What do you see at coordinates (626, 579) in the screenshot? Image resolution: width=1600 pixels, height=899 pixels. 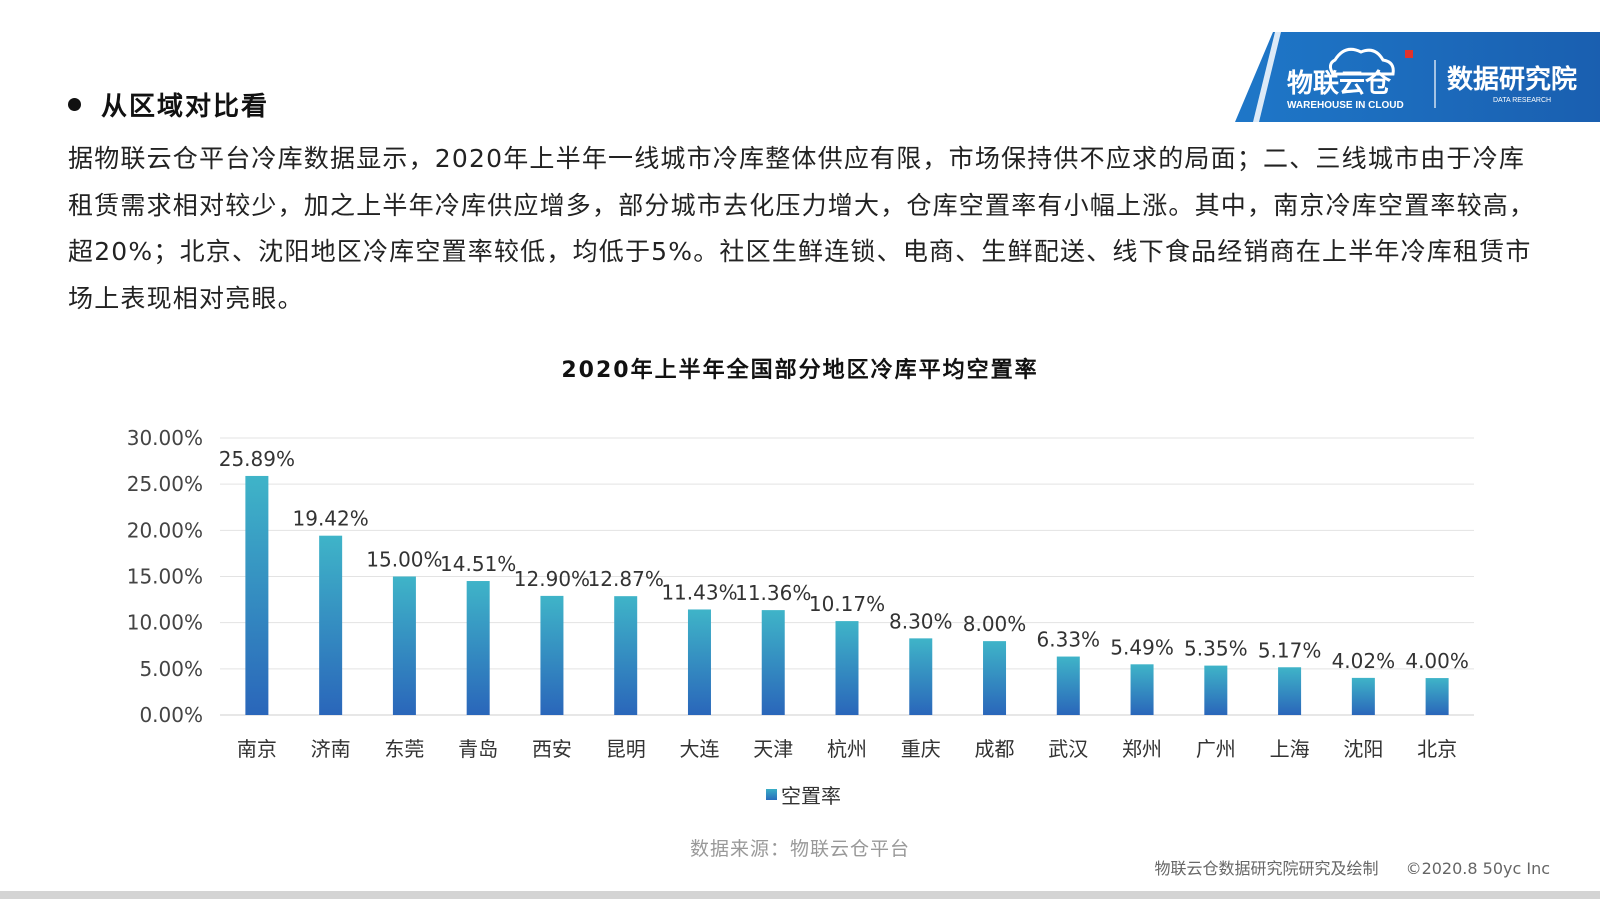 I see `data-label: 12.87%` at bounding box center [626, 579].